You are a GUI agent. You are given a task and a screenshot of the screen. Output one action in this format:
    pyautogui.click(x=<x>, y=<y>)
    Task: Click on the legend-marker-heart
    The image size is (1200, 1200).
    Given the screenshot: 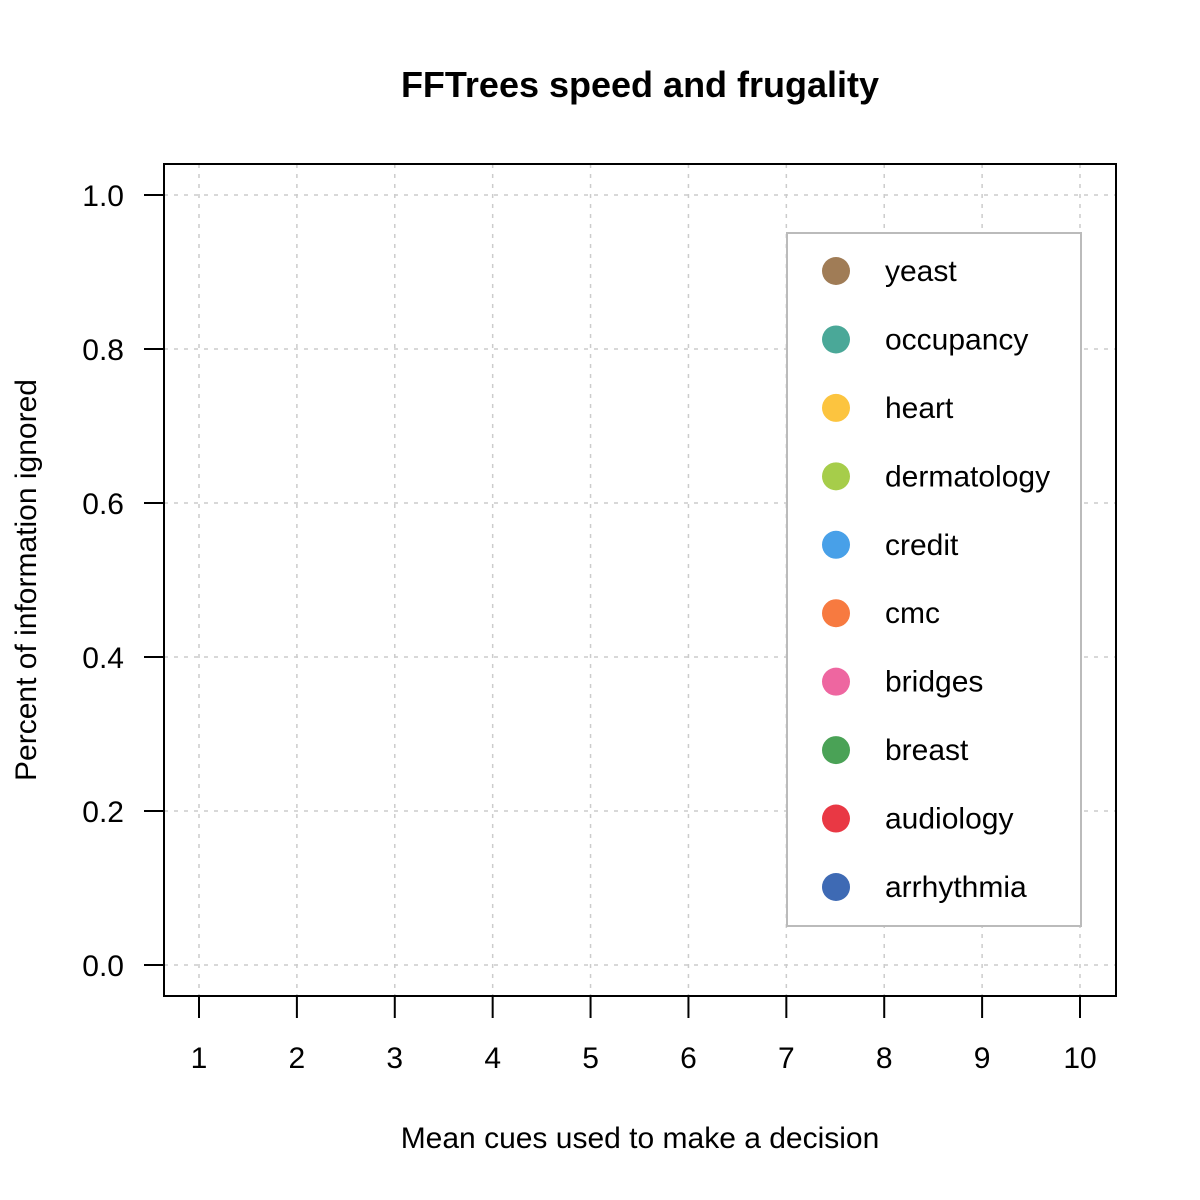 What is the action you would take?
    pyautogui.click(x=836, y=407)
    